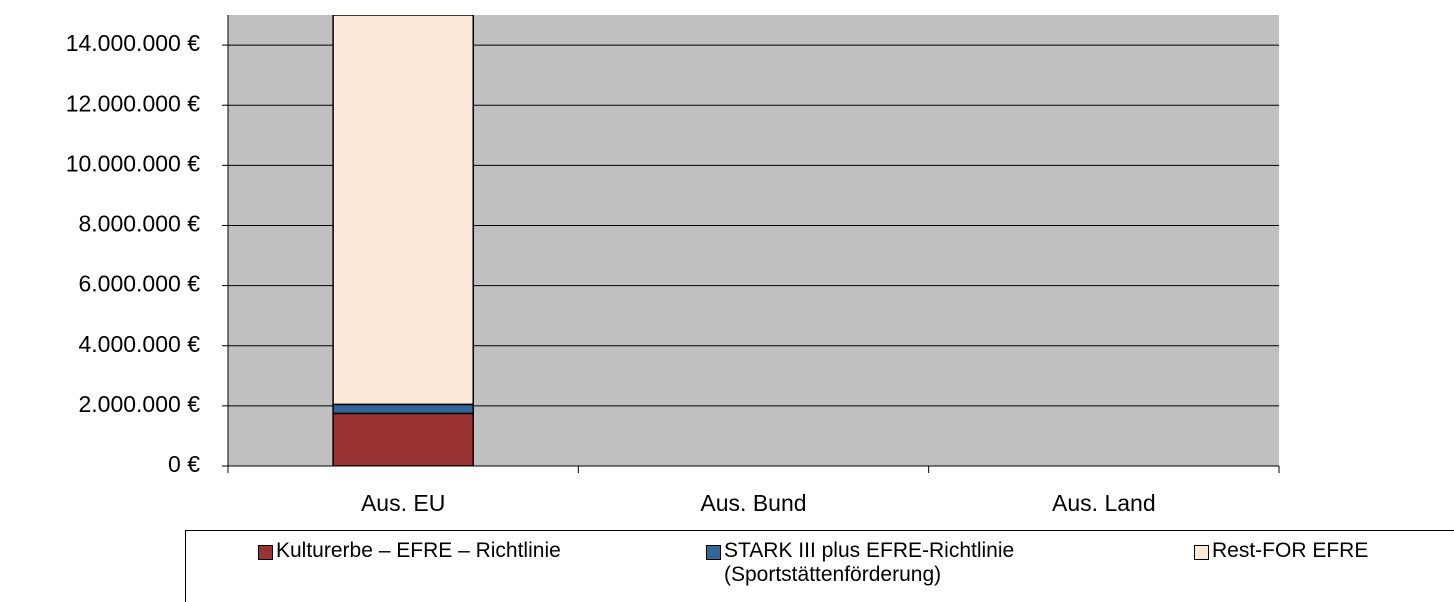 Image resolution: width=1454 pixels, height=602 pixels. I want to click on y-tick-label: 14.000.000 €, so click(133, 43).